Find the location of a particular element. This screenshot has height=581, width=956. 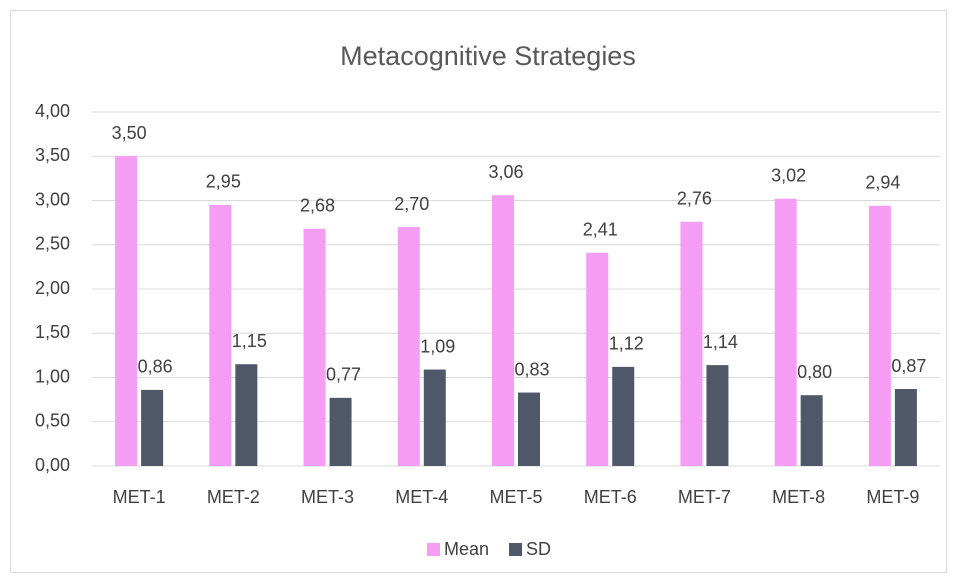

data-label: 0,86 is located at coordinates (155, 367).